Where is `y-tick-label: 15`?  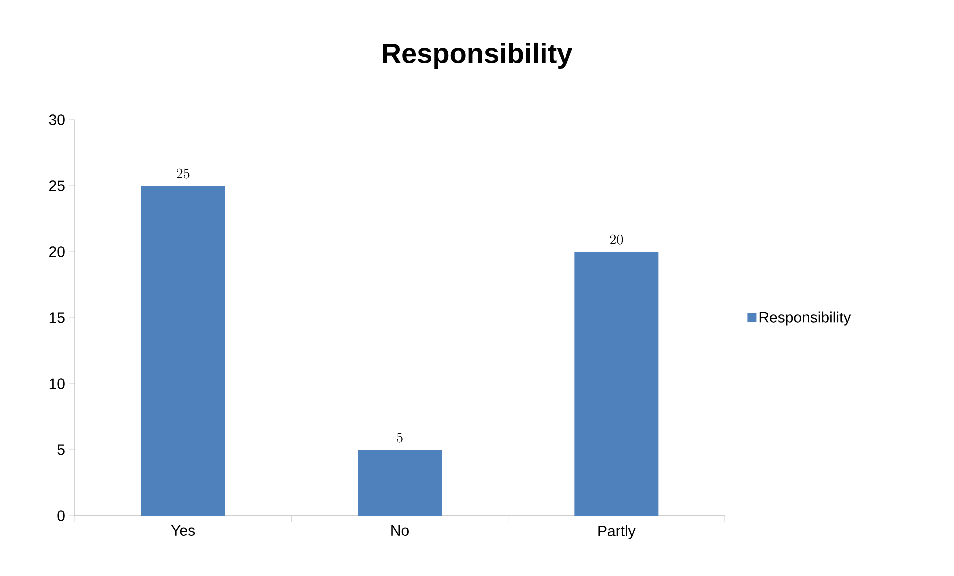 y-tick-label: 15 is located at coordinates (57, 318).